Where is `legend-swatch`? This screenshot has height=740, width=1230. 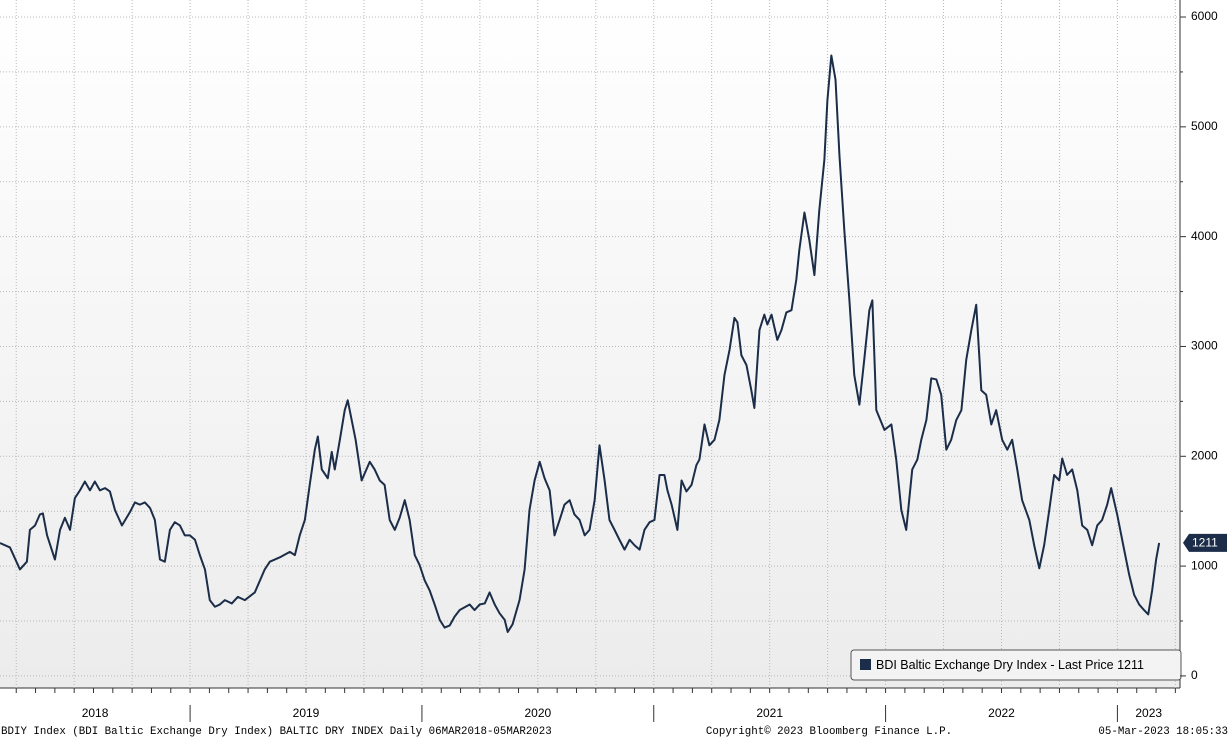 legend-swatch is located at coordinates (865, 664).